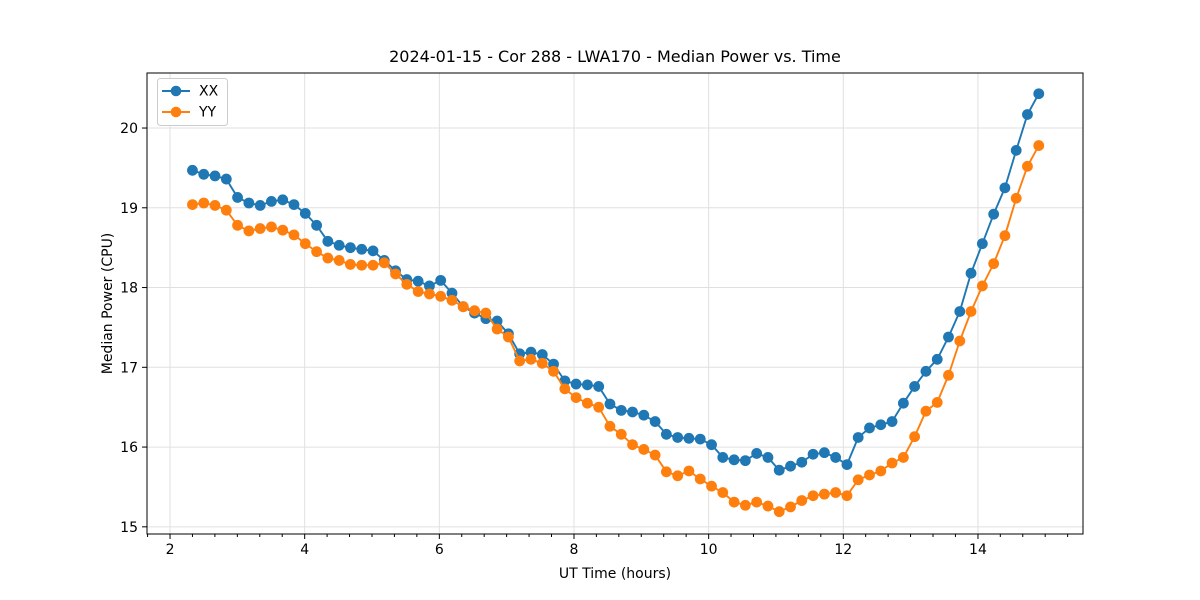 This screenshot has height=600, width=1200. I want to click on x-tick-label: 14, so click(978, 550).